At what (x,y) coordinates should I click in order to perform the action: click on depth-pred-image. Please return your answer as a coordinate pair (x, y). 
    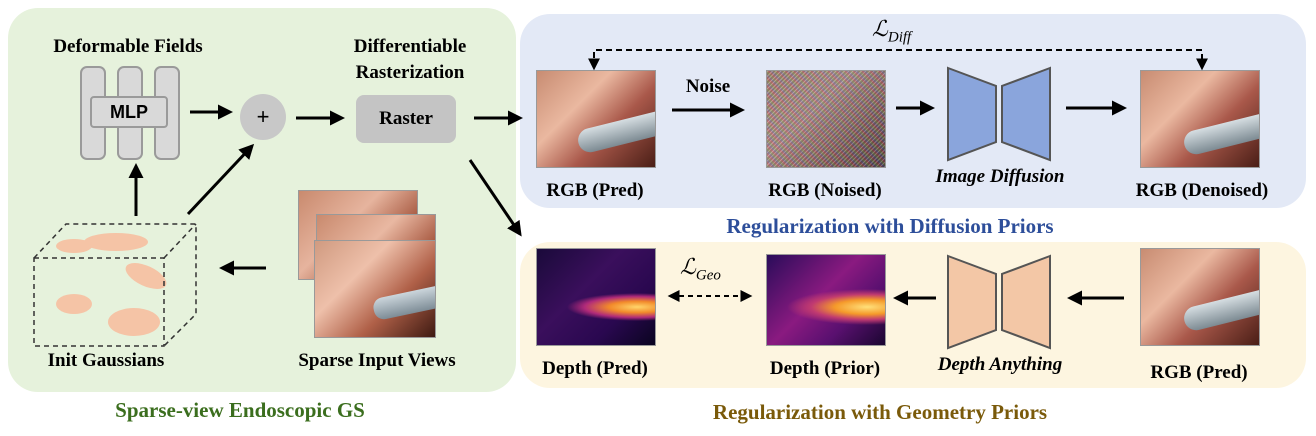
    Looking at the image, I should click on (596, 297).